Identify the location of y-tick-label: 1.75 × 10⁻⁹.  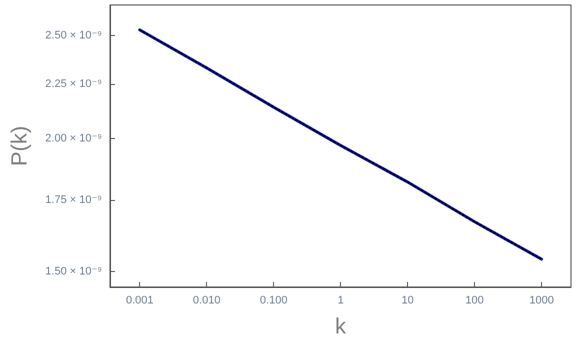
(73, 200).